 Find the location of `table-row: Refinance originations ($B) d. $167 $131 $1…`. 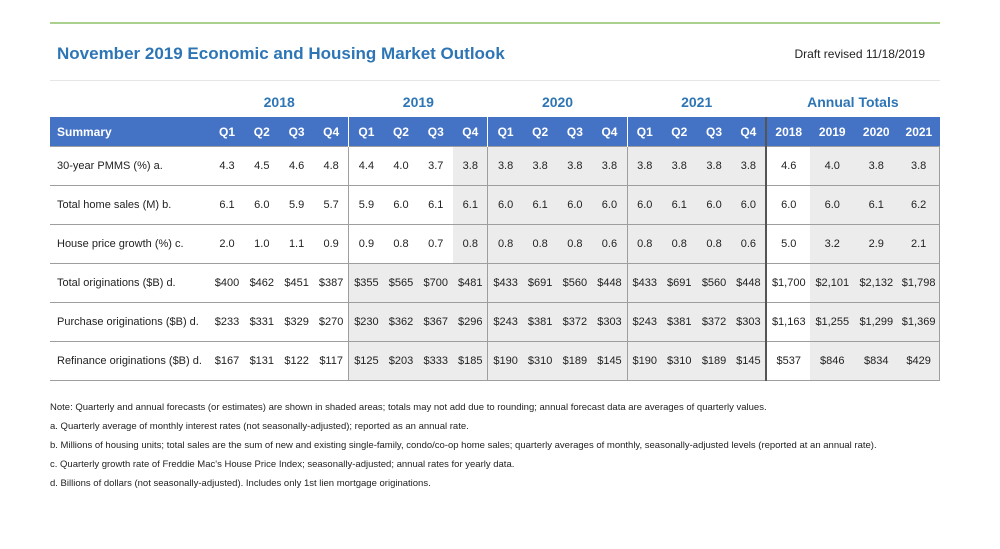

table-row: Refinance originations ($B) d. $167 $131 $1… is located at coordinates (495, 361).